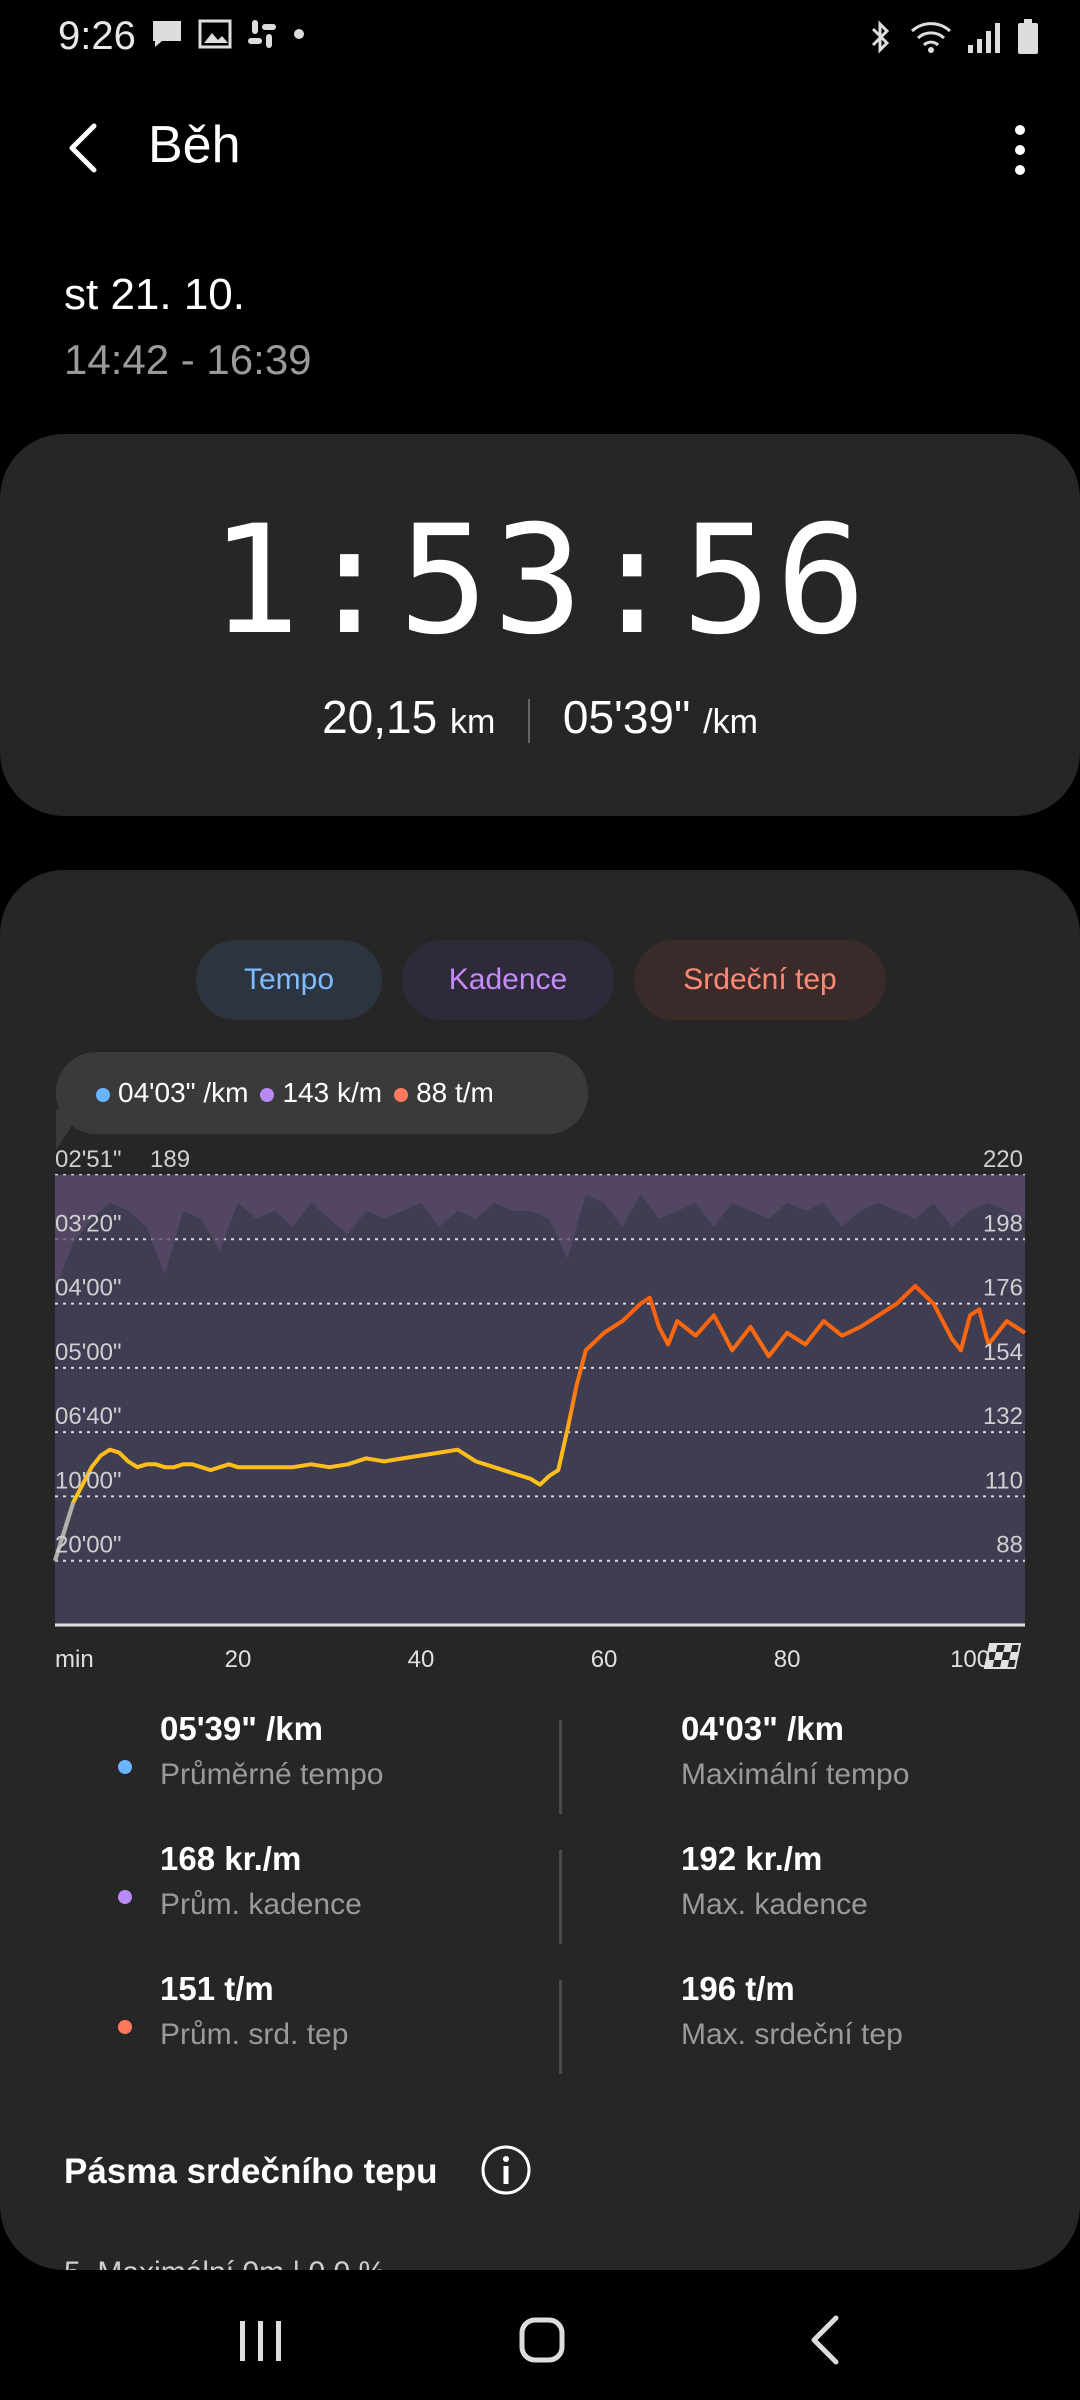 Image resolution: width=1080 pixels, height=2400 pixels. Describe the element at coordinates (241, 1728) in the screenshot. I see `metric-value: 05'39" /km` at that location.